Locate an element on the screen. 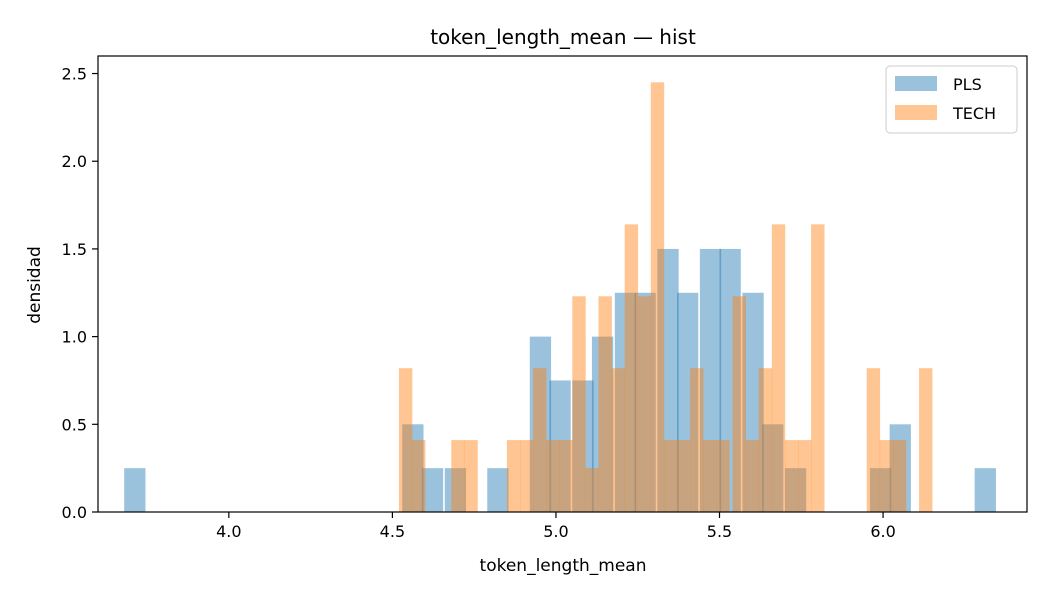 This screenshot has height=600, width=1050. y-tick-label: 1.5 is located at coordinates (74, 249).